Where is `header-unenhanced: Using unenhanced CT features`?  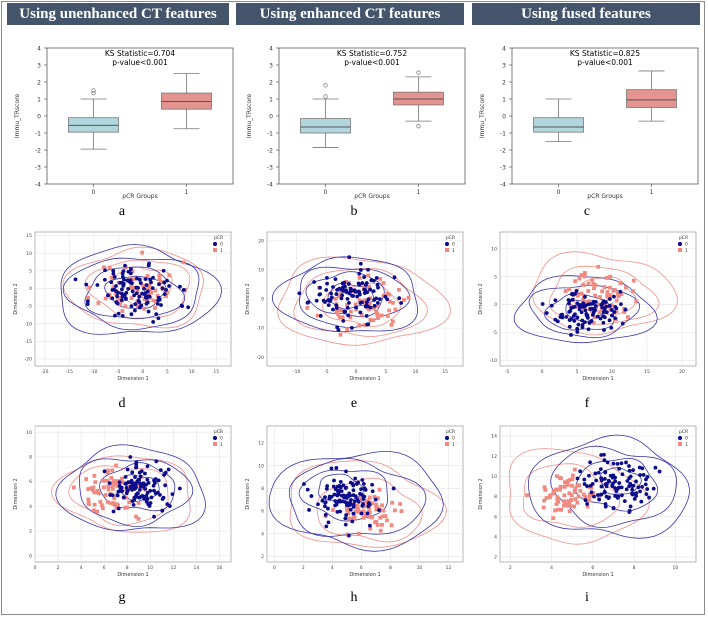 header-unenhanced: Using unenhanced CT features is located at coordinates (118, 14).